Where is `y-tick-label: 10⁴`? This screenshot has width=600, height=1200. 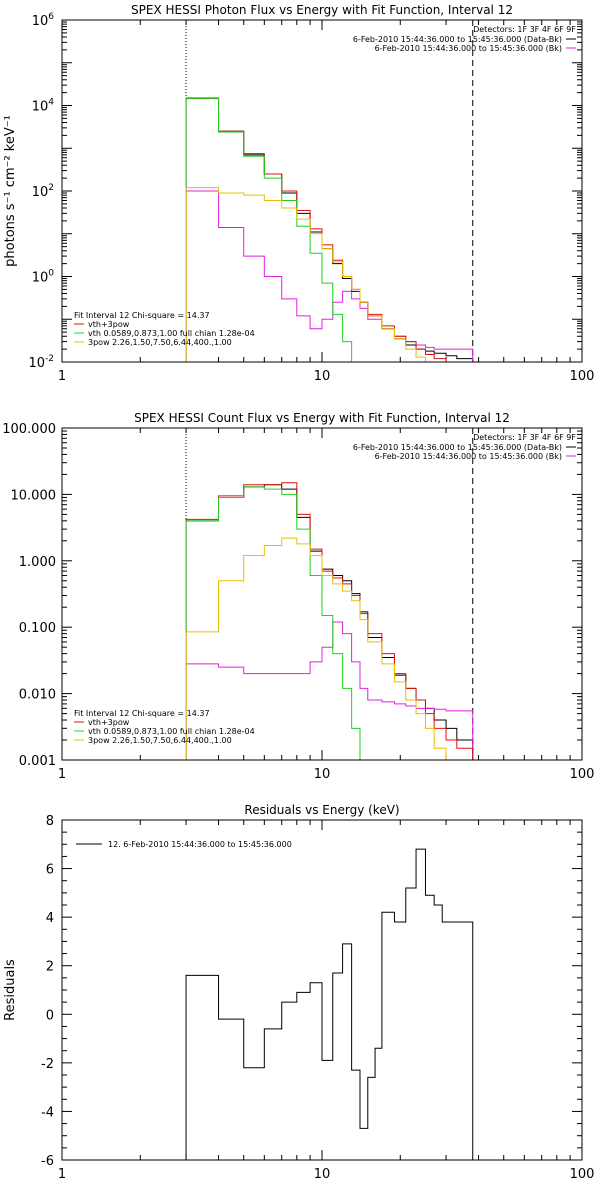
y-tick-label: 10⁴ is located at coordinates (43, 106).